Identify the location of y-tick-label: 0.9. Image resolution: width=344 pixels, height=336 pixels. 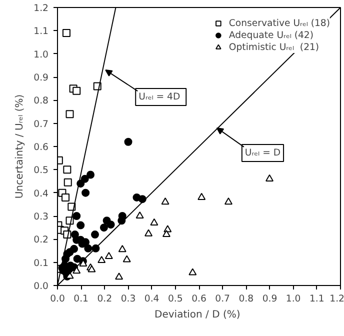
(41, 78).